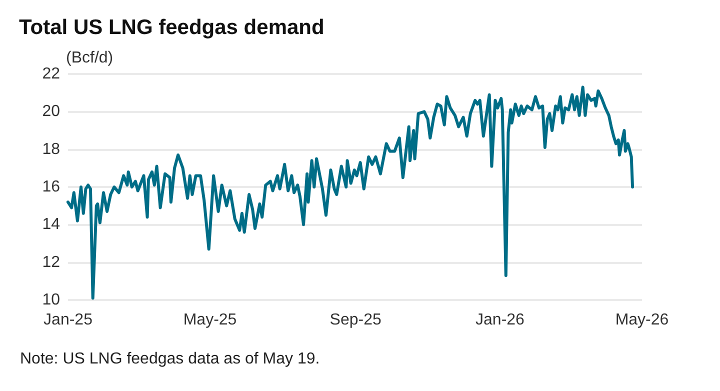  What do you see at coordinates (68, 320) in the screenshot?
I see `x-tick-label: Jan-25` at bounding box center [68, 320].